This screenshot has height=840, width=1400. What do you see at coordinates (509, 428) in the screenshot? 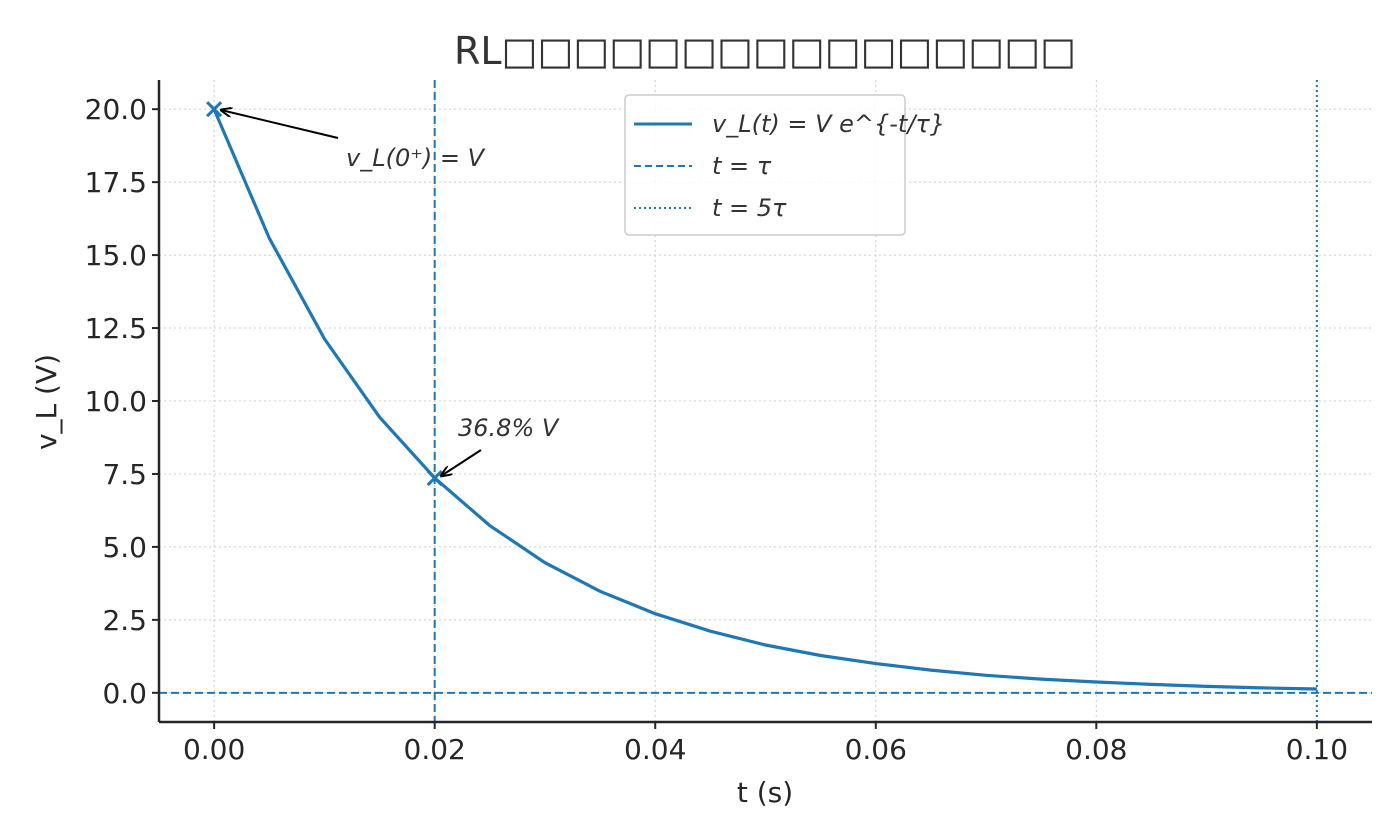
I see `annotation-tau-label: 36.8% V` at bounding box center [509, 428].